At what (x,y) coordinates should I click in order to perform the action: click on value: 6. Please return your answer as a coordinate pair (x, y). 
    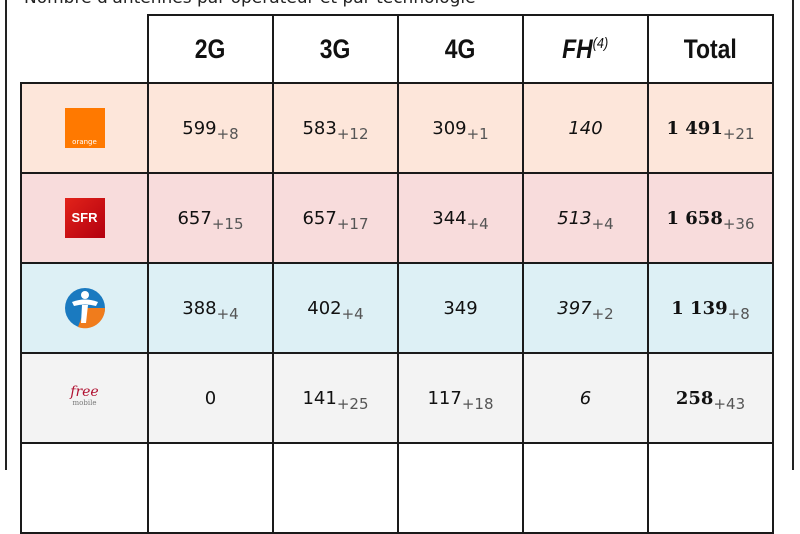
    Looking at the image, I should click on (585, 398).